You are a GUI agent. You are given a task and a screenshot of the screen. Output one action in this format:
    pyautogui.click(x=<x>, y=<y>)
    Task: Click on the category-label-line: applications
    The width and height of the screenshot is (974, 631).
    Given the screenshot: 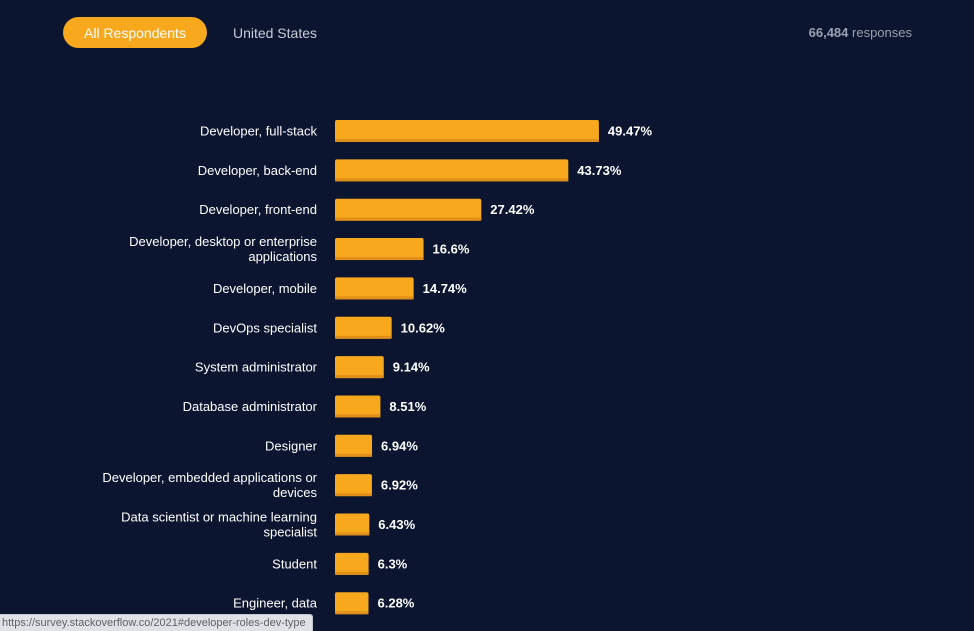 What is the action you would take?
    pyautogui.click(x=282, y=256)
    